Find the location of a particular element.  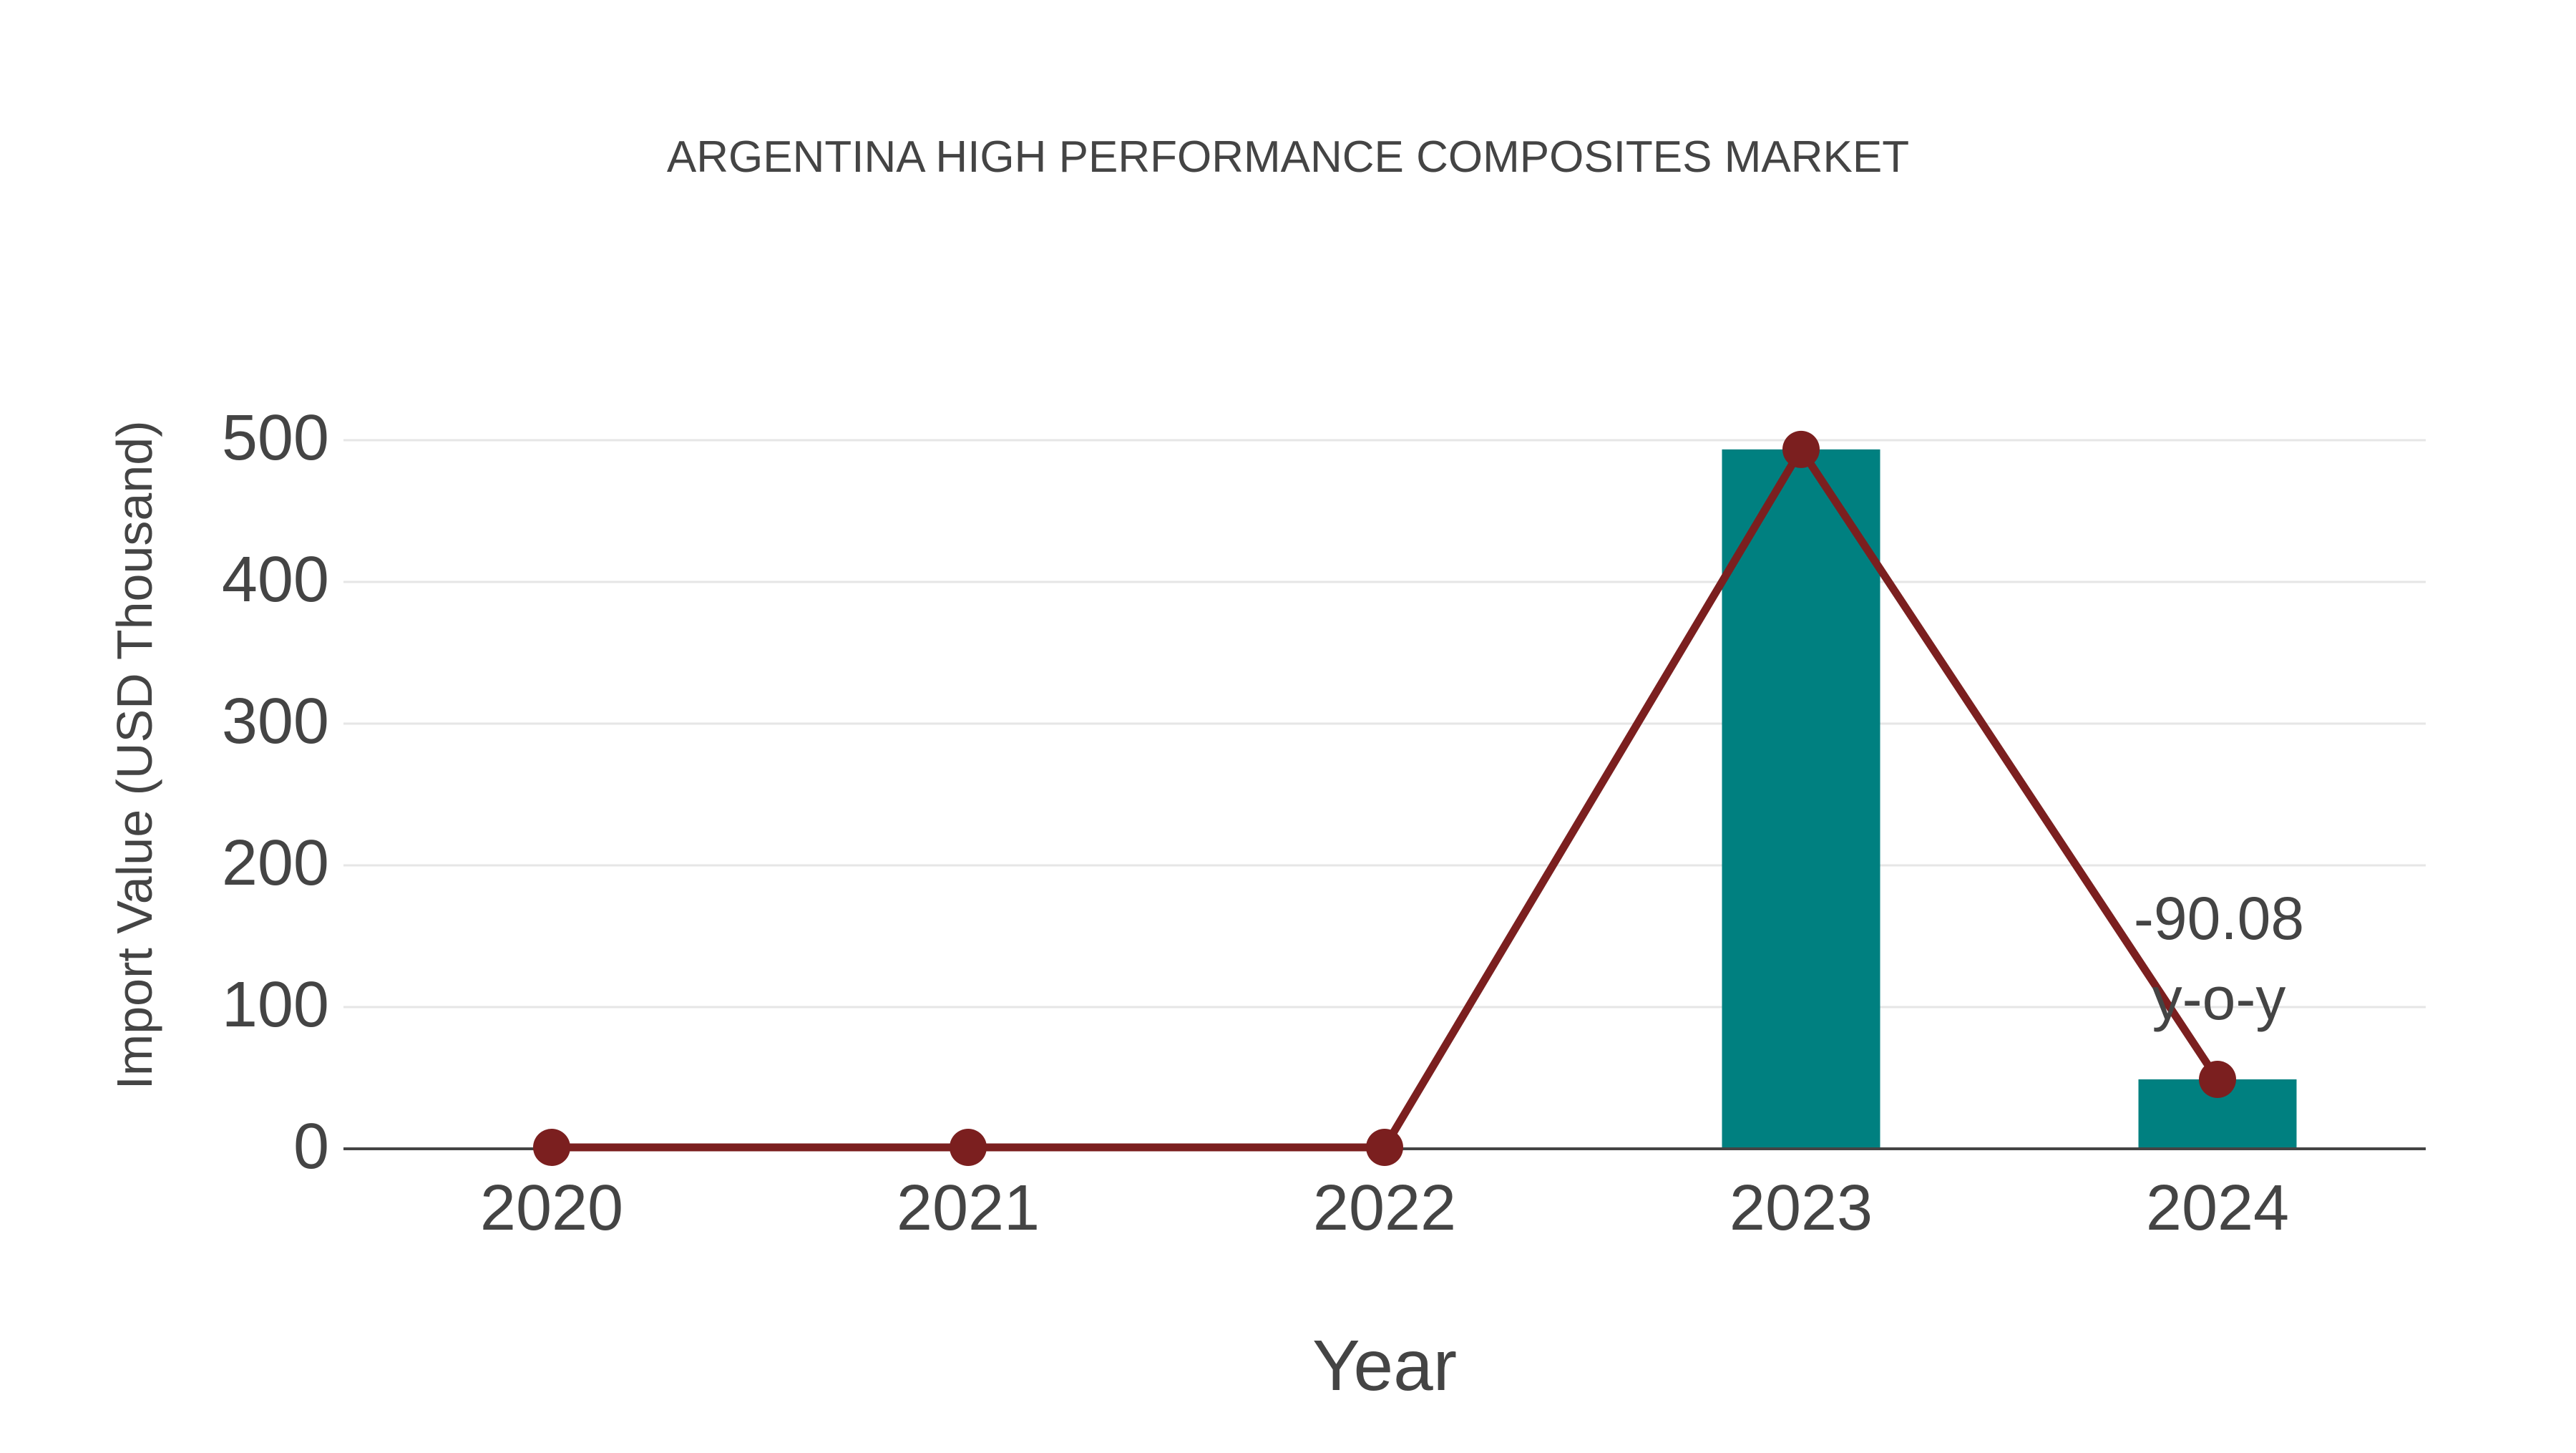

x-tick-label: 2022 is located at coordinates (1384, 1208).